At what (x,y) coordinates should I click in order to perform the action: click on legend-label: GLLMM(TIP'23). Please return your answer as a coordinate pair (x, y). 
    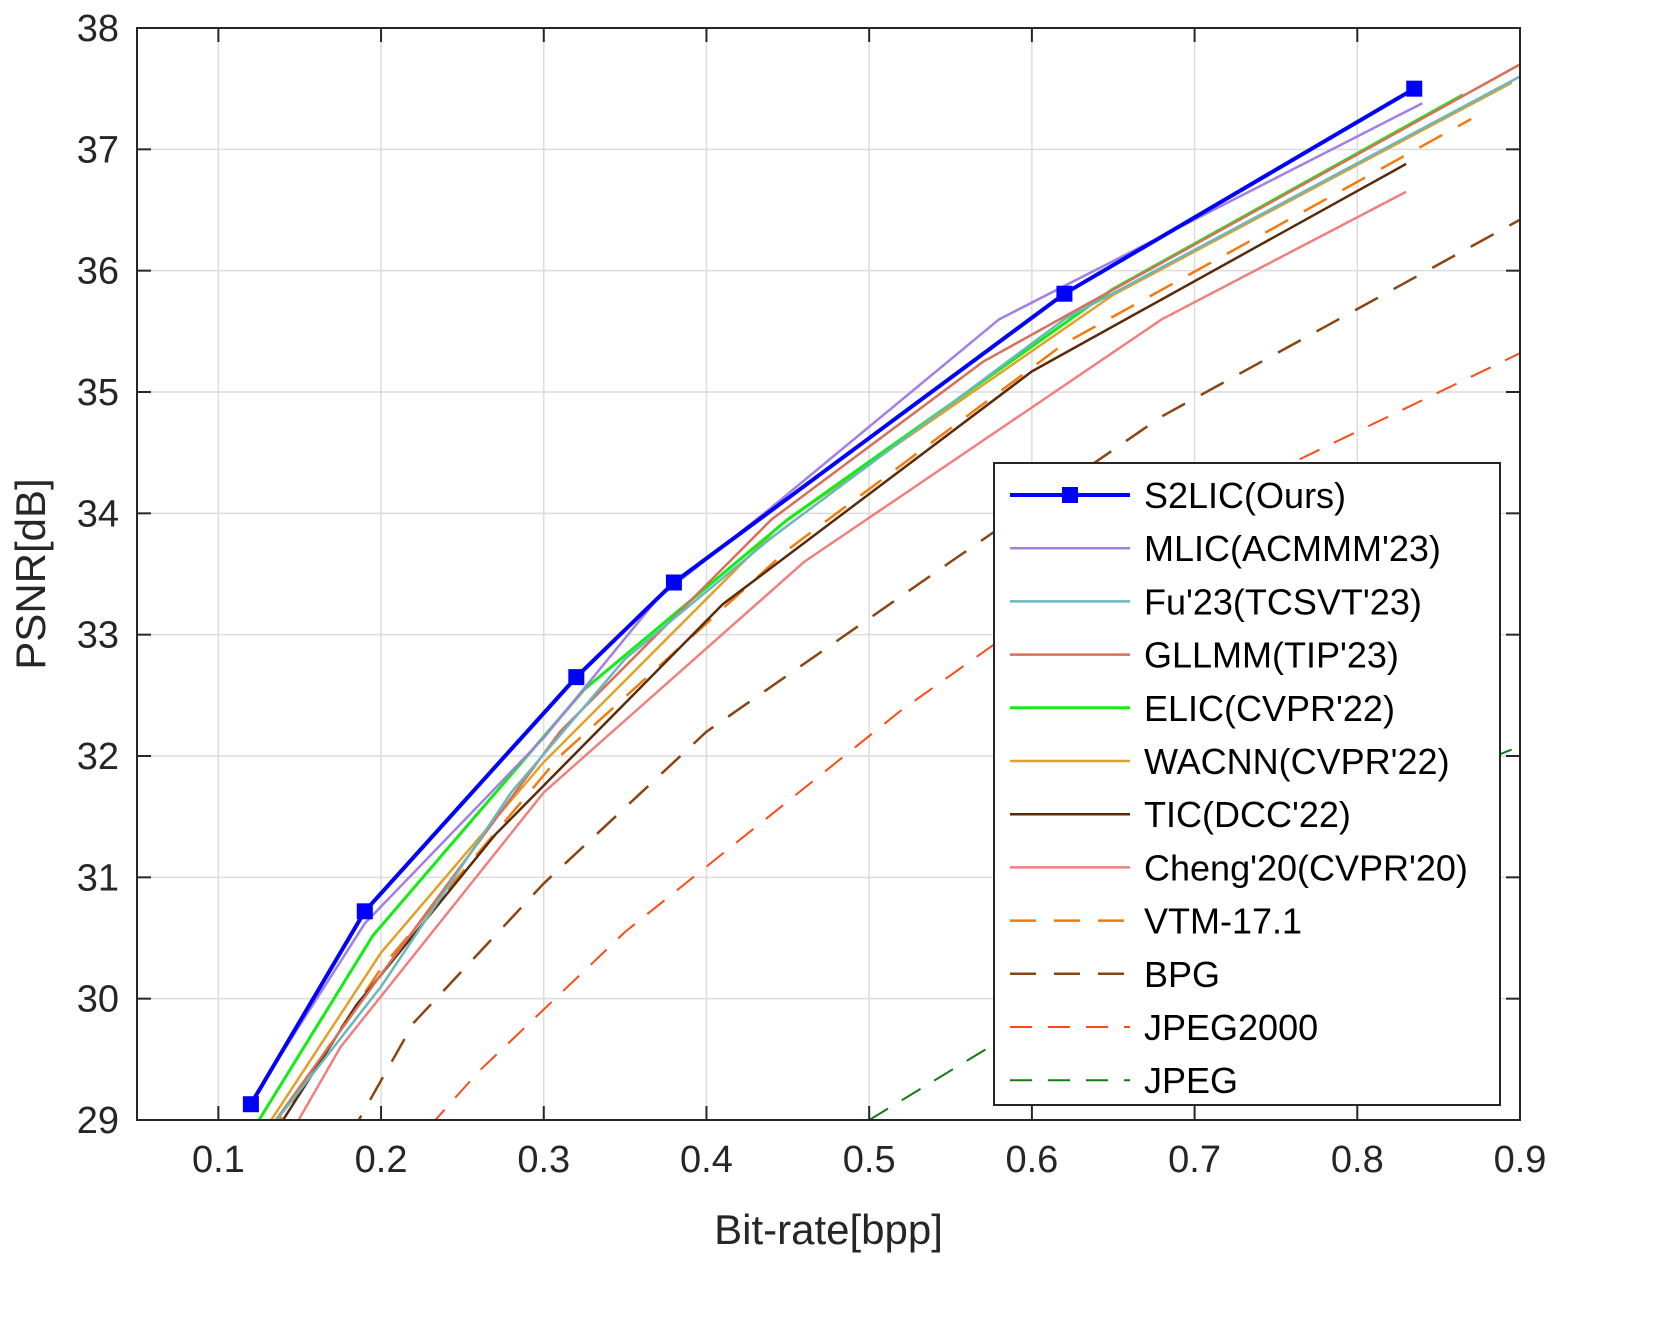
    Looking at the image, I should click on (1271, 655).